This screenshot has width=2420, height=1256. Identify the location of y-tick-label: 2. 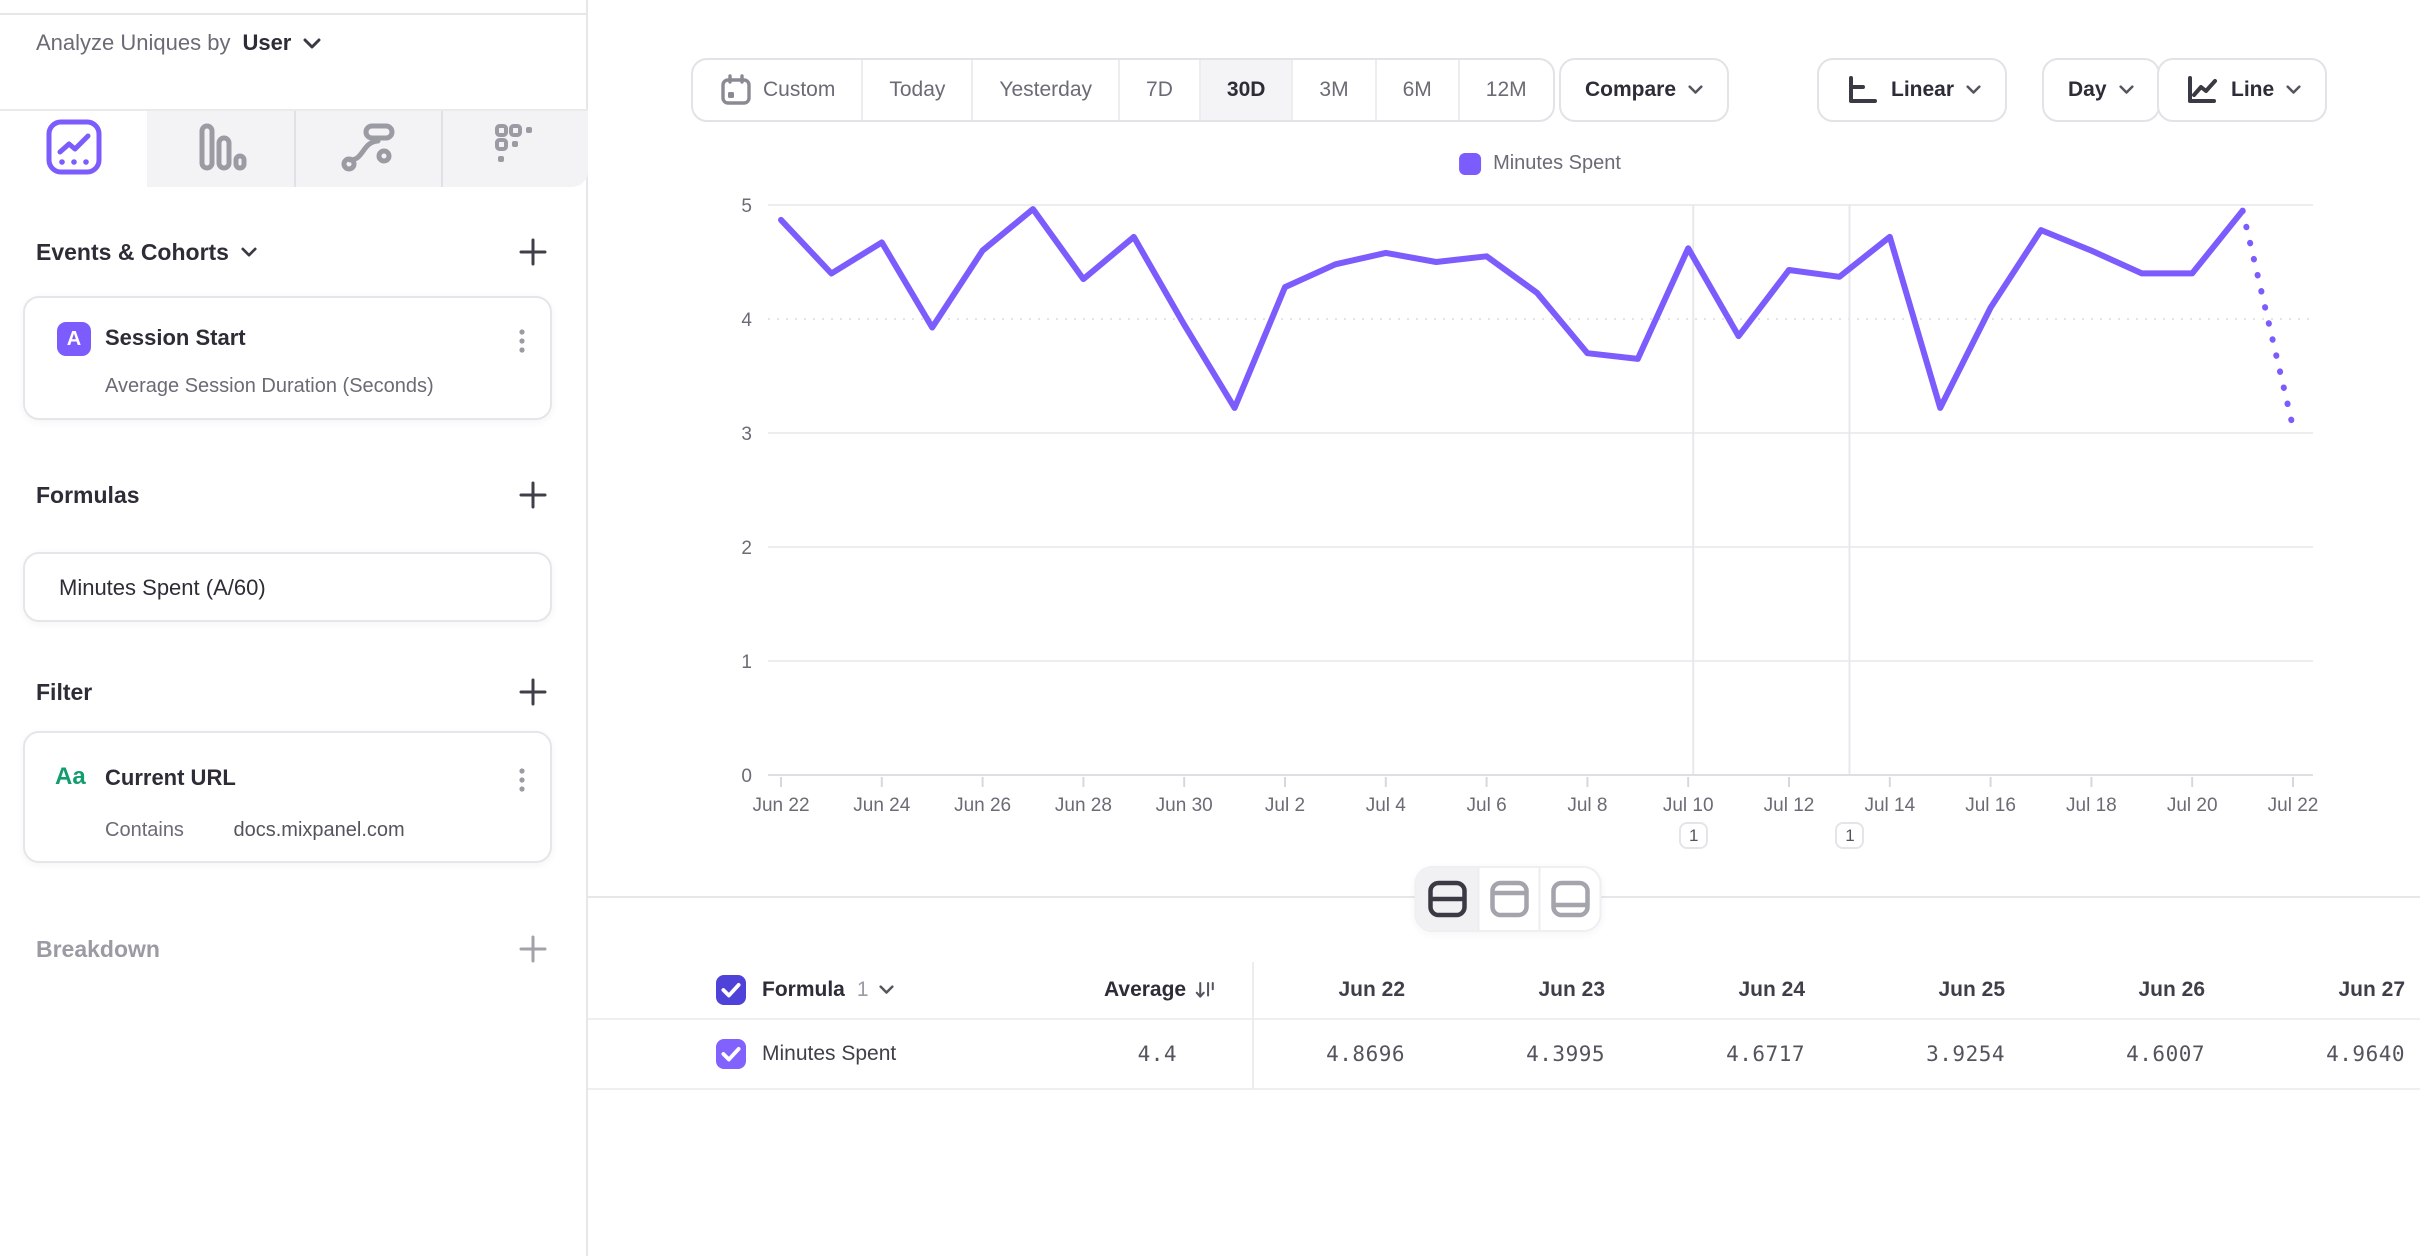
(746, 548).